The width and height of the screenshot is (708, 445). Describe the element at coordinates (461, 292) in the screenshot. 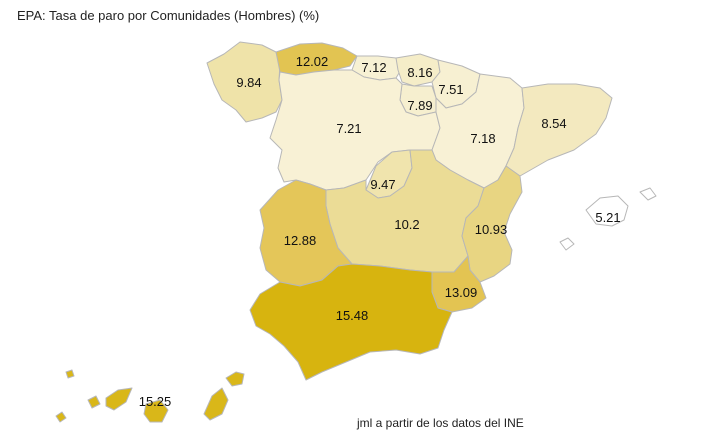

I see `region-label-murcia: 13.09` at that location.